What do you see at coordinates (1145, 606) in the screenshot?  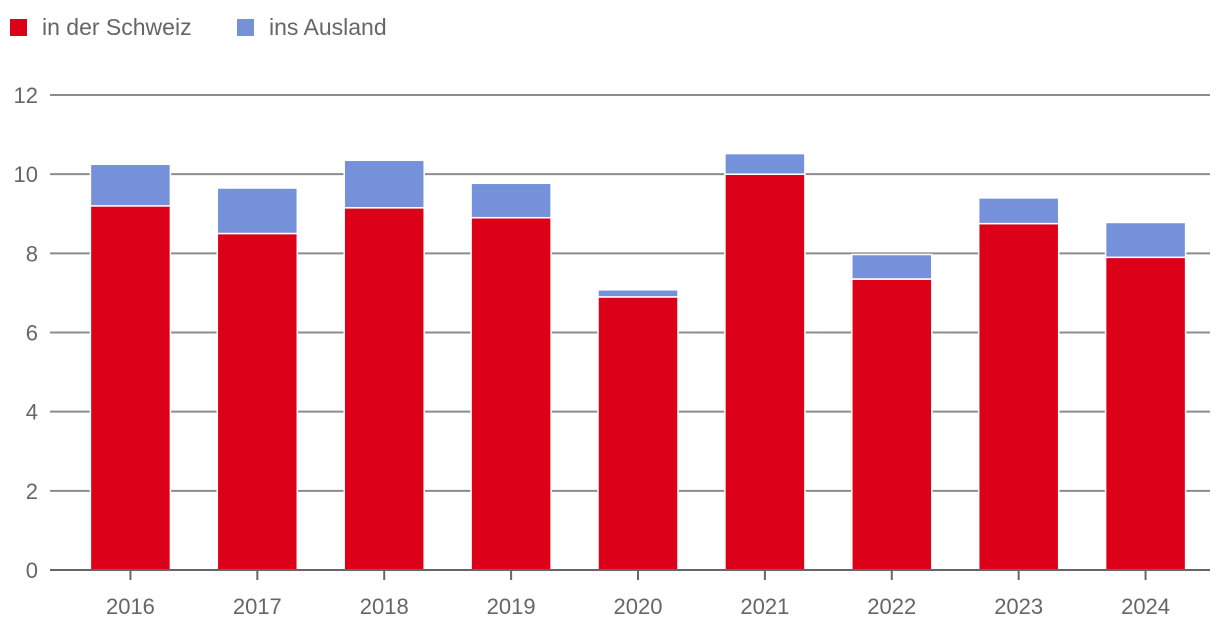 I see `x-tick-label-2024: 2024` at bounding box center [1145, 606].